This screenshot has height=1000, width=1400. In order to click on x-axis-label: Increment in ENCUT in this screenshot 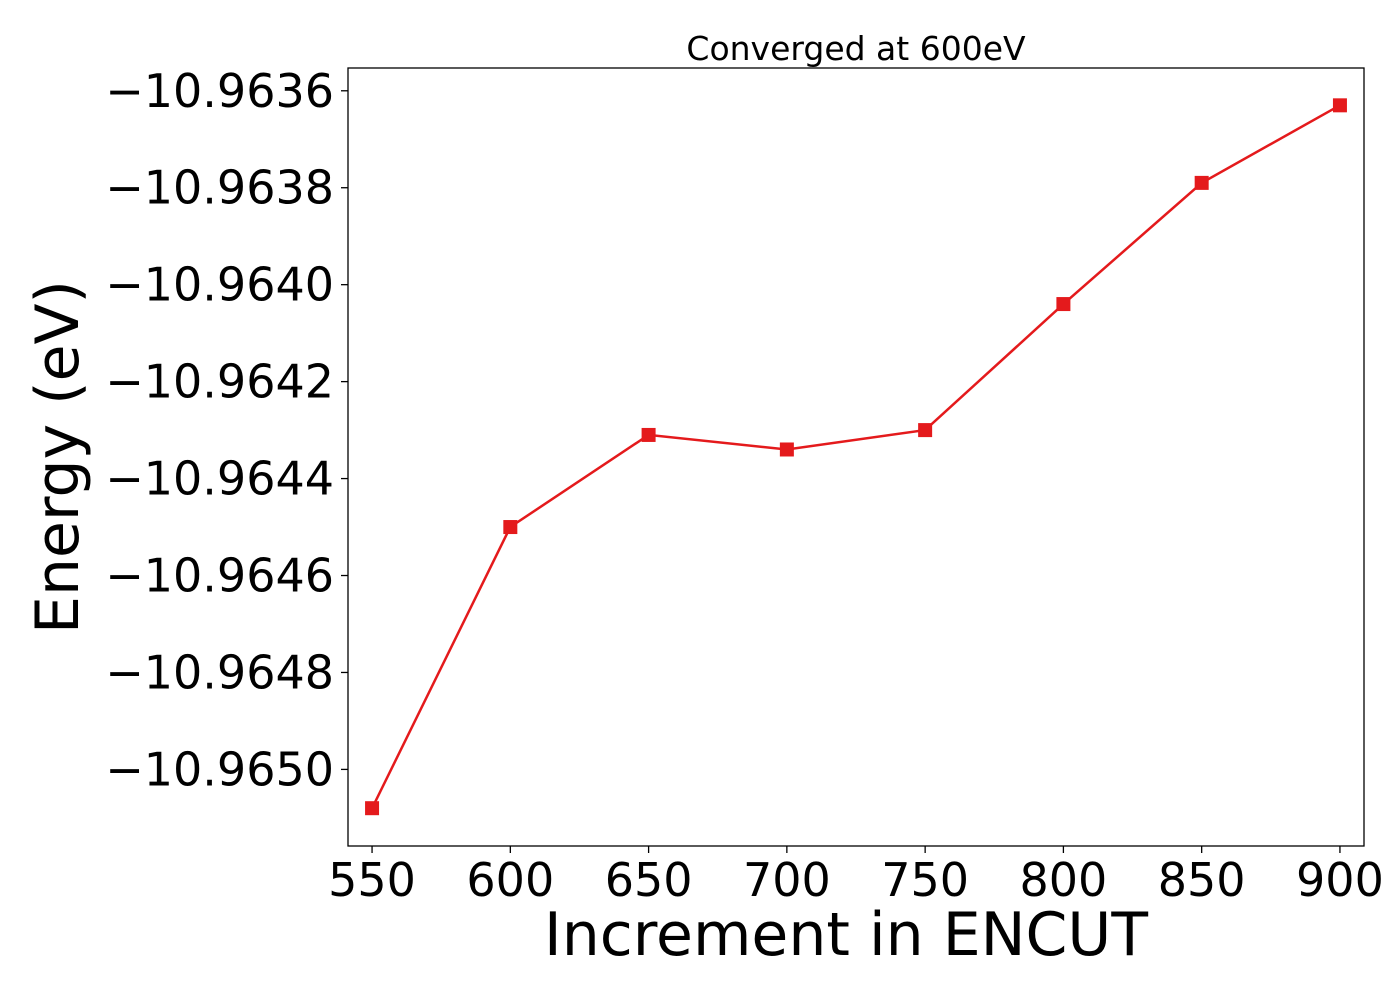, I will do `click(846, 935)`.